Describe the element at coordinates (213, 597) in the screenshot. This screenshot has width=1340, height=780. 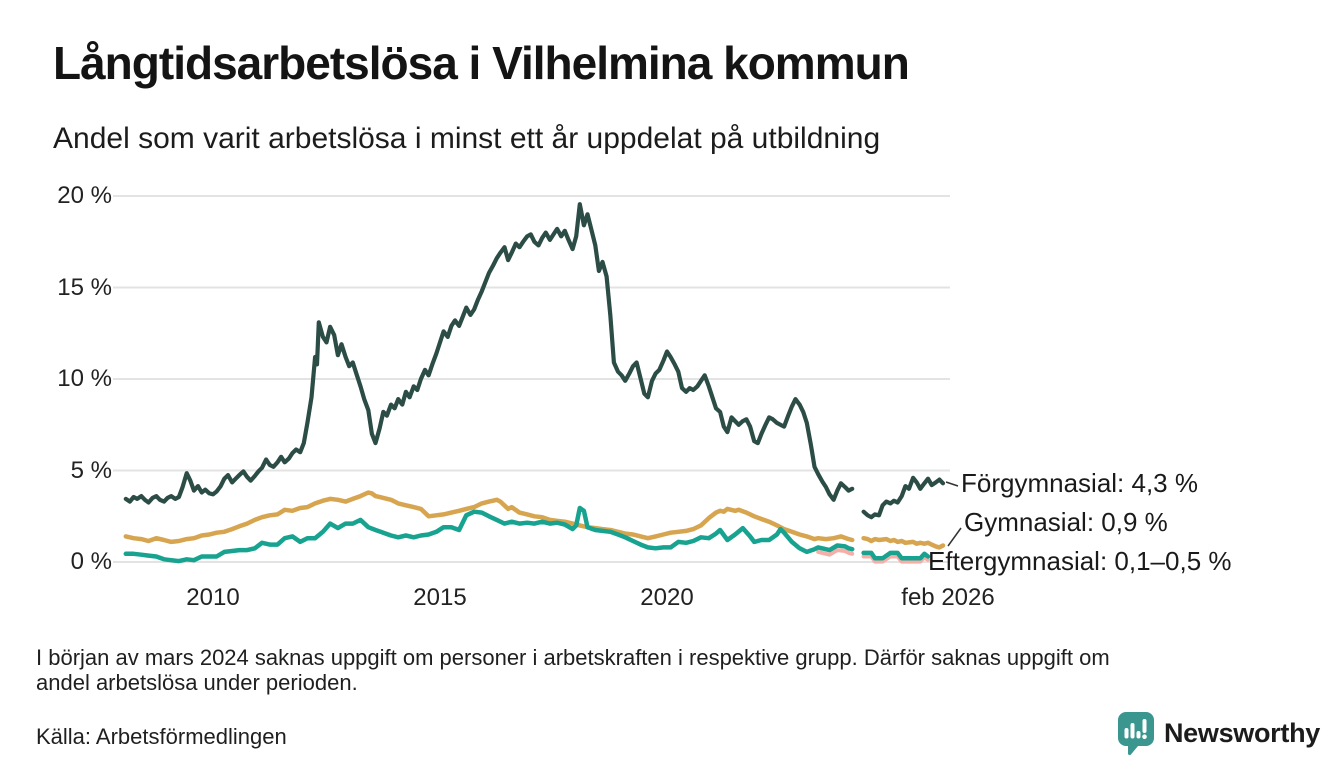
I see `x-axis-tick-2010: 2010` at that location.